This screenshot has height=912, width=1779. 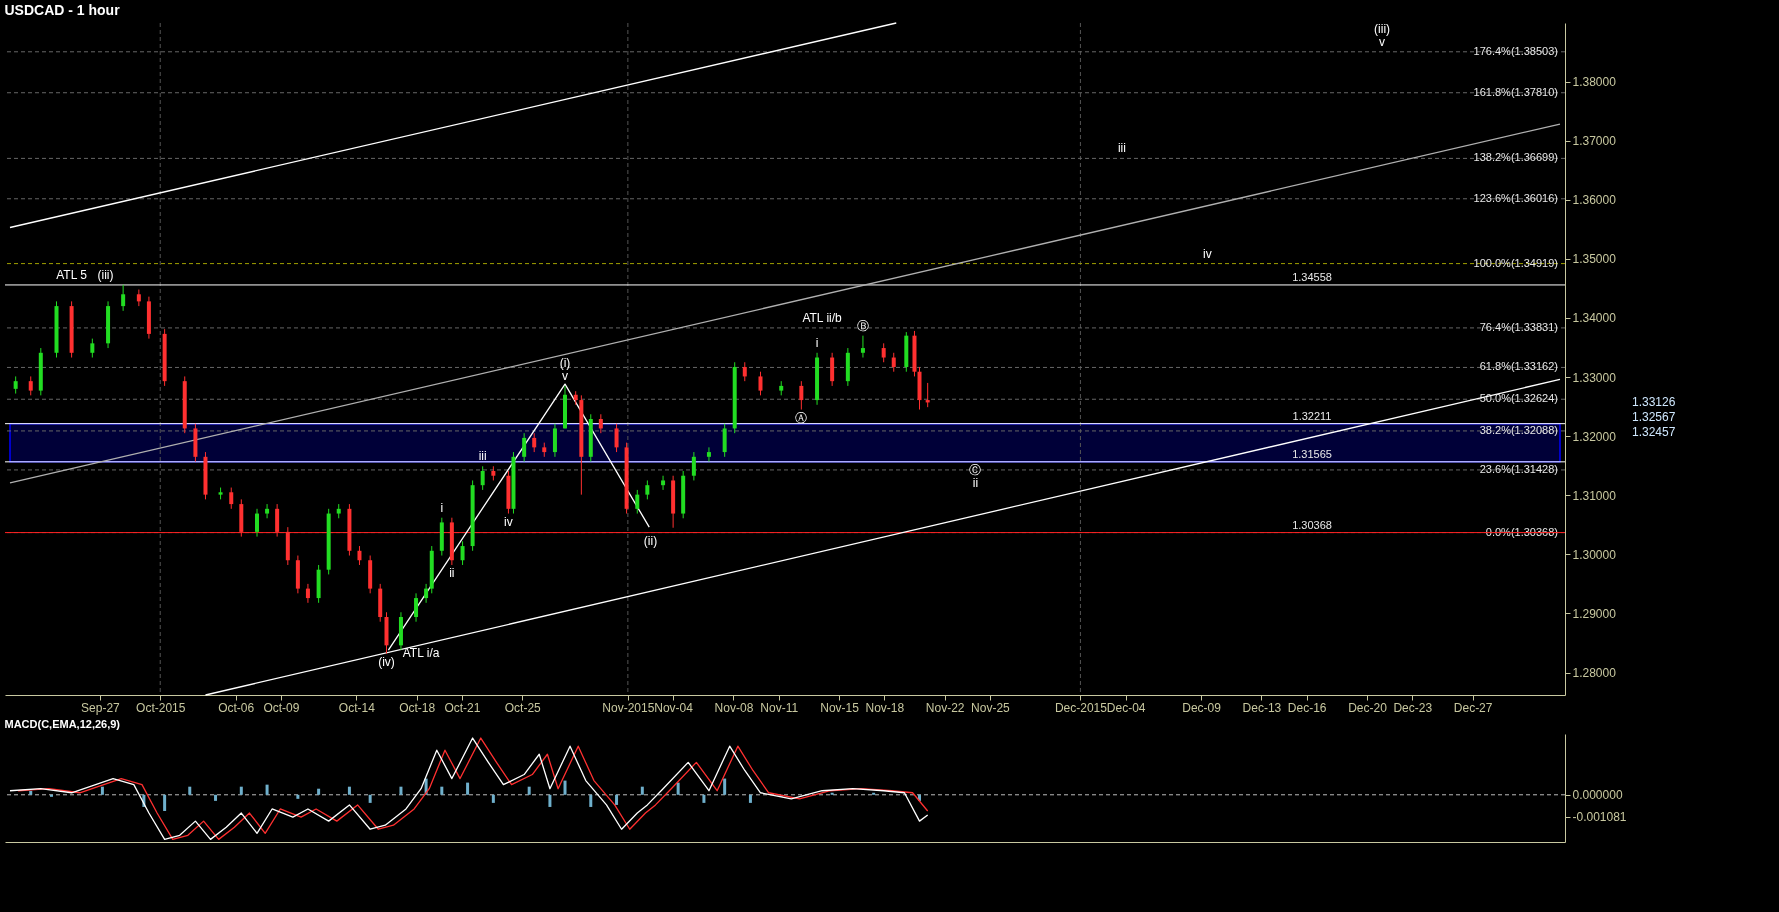 I want to click on x-tick-label: Oct-09, so click(x=281, y=707).